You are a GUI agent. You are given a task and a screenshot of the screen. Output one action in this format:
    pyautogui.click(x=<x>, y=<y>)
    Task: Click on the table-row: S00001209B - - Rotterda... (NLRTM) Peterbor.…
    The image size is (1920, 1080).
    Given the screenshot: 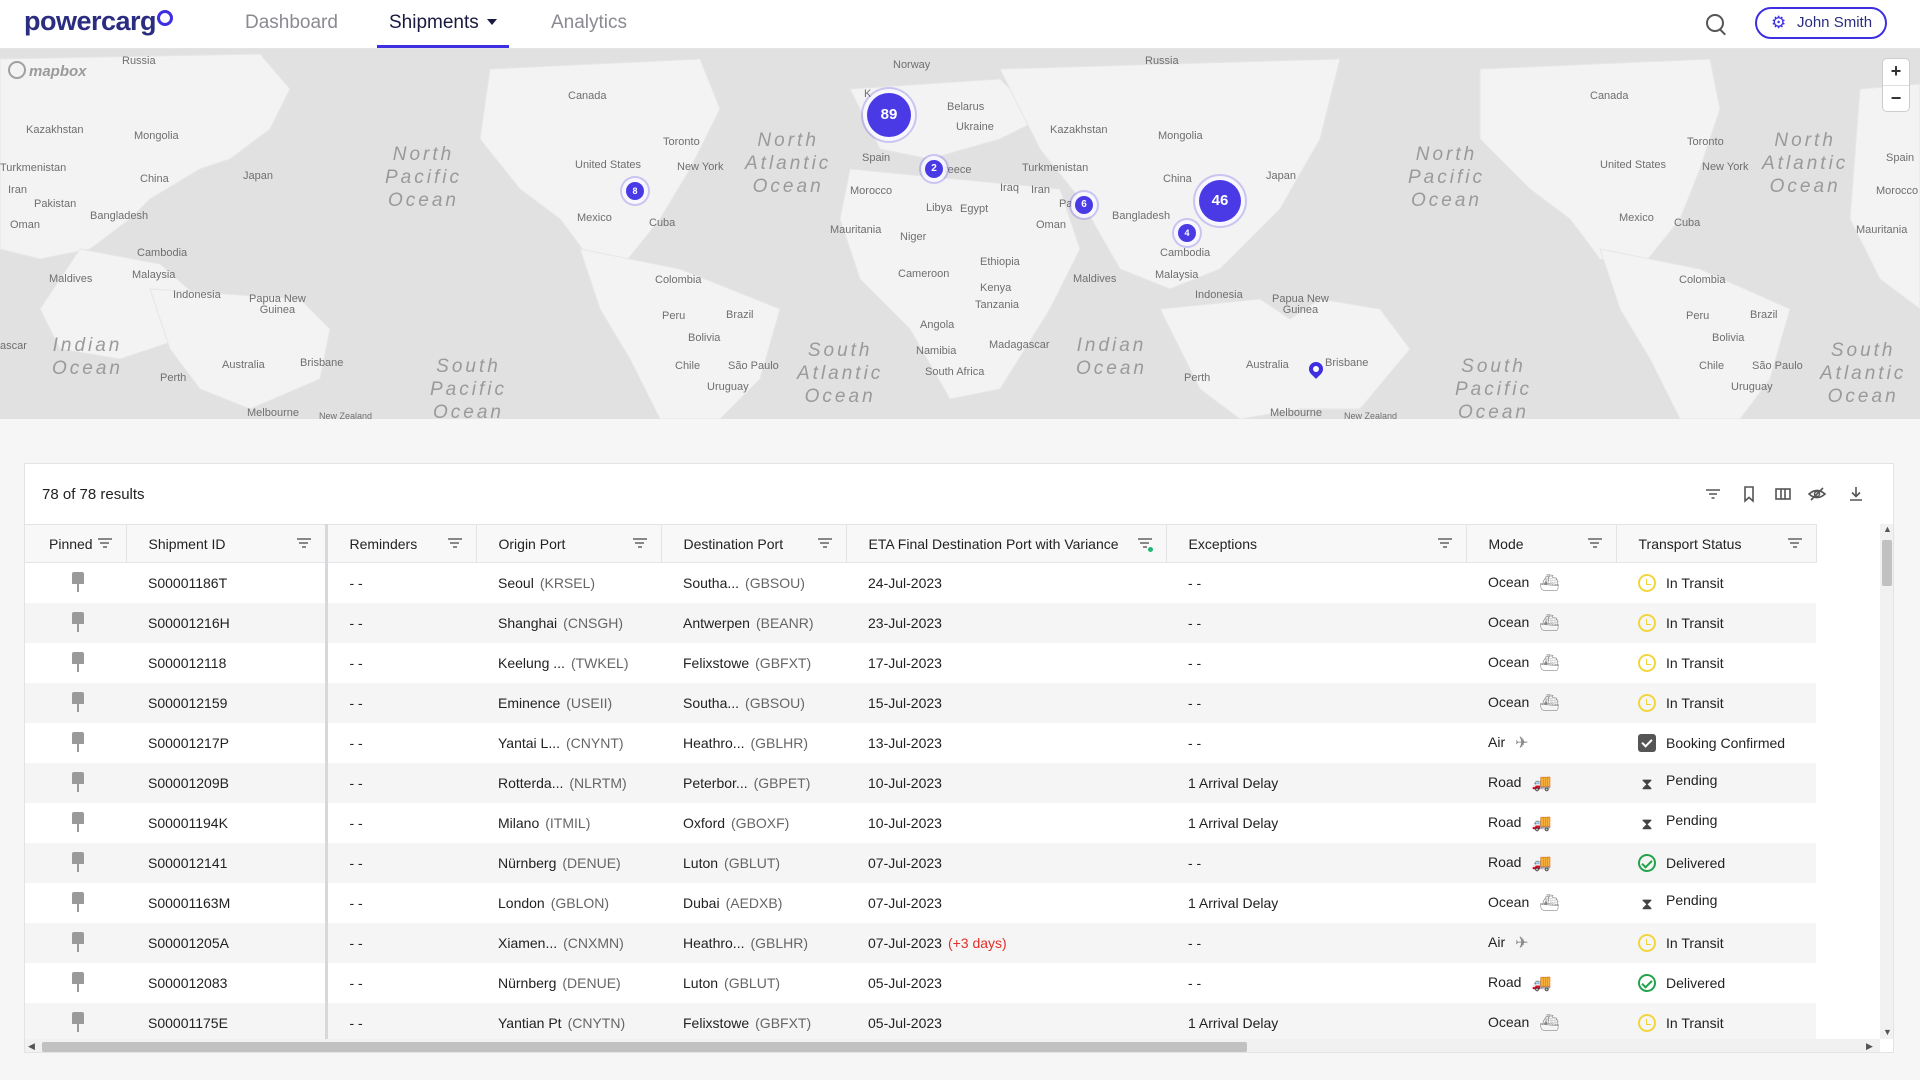 What is the action you would take?
    pyautogui.click(x=920, y=783)
    